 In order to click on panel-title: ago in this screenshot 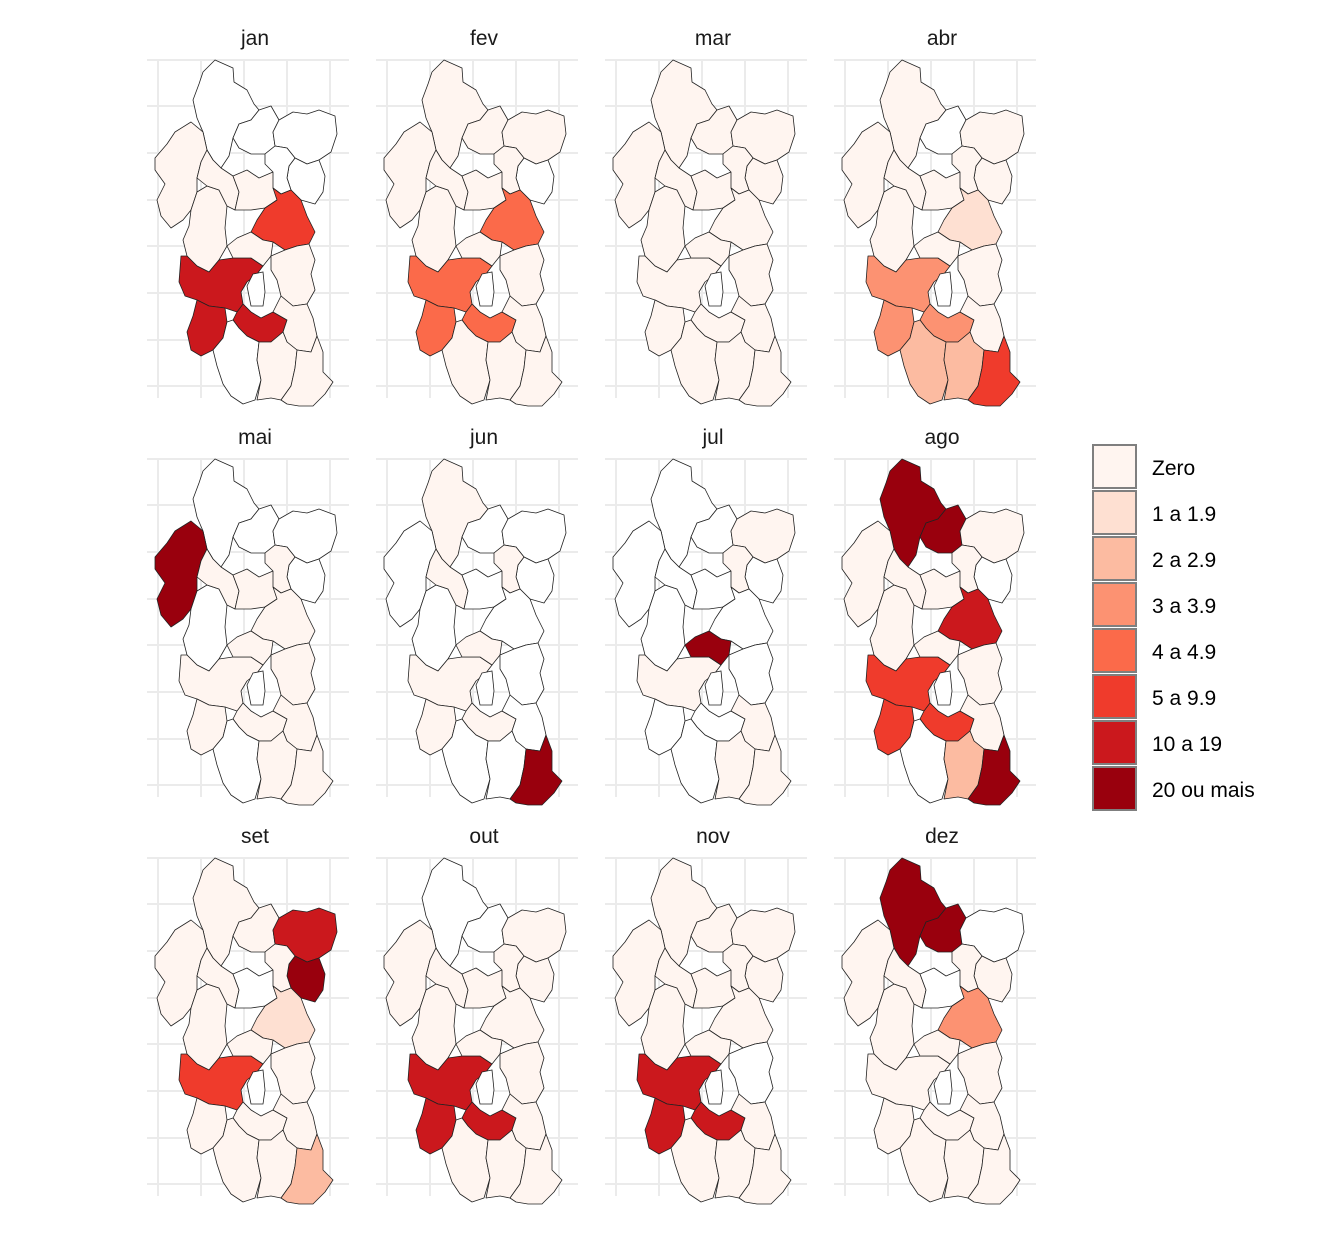, I will do `click(941, 437)`.